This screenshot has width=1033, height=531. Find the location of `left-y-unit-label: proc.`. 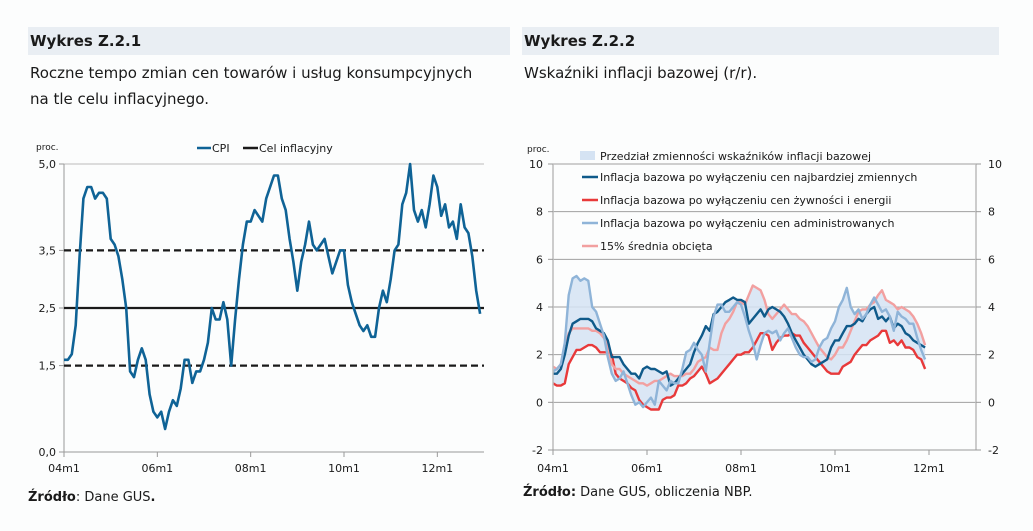

left-y-unit-label: proc. is located at coordinates (47, 148).